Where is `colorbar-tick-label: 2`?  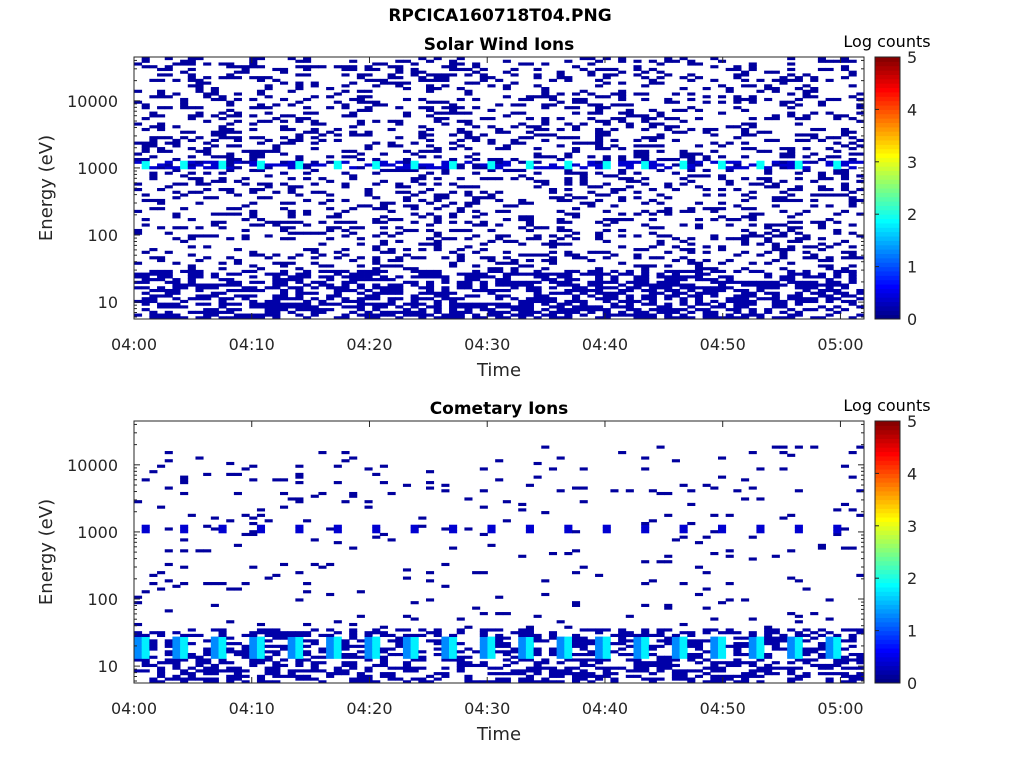 colorbar-tick-label: 2 is located at coordinates (912, 214).